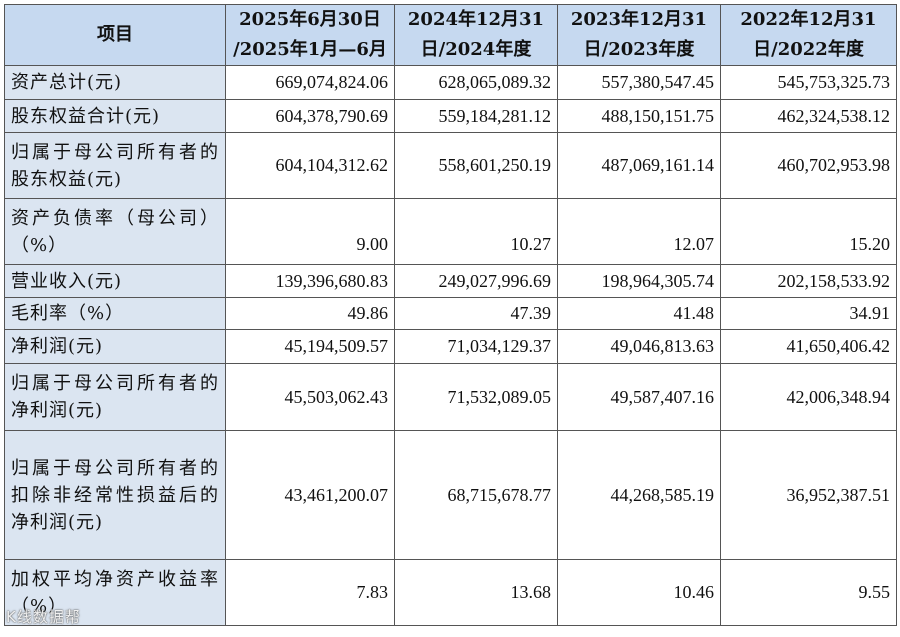  What do you see at coordinates (808, 313) in the screenshot?
I see `cell-value: 34.91` at bounding box center [808, 313].